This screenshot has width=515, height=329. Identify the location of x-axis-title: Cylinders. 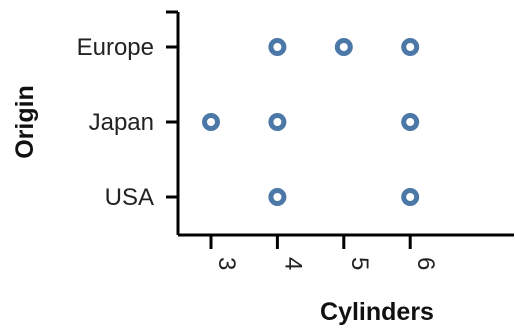
(377, 312).